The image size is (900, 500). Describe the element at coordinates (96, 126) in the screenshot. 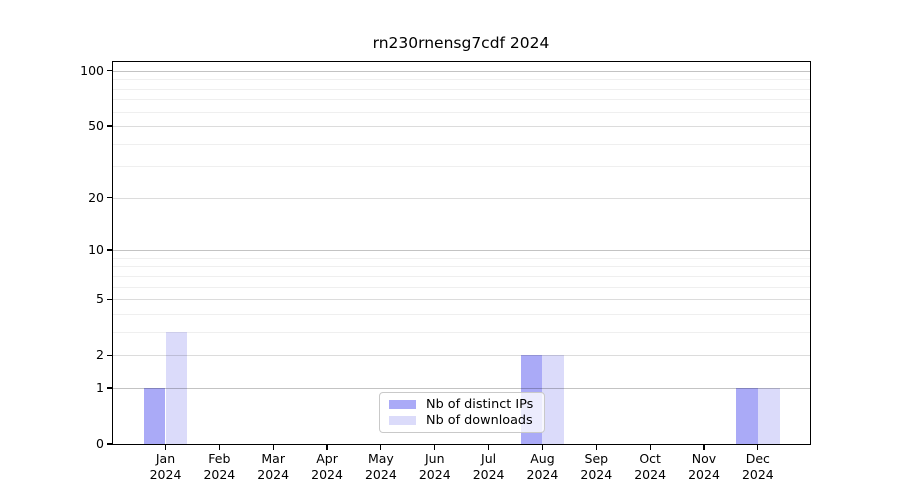

I see `ytick-label-50: 50` at that location.